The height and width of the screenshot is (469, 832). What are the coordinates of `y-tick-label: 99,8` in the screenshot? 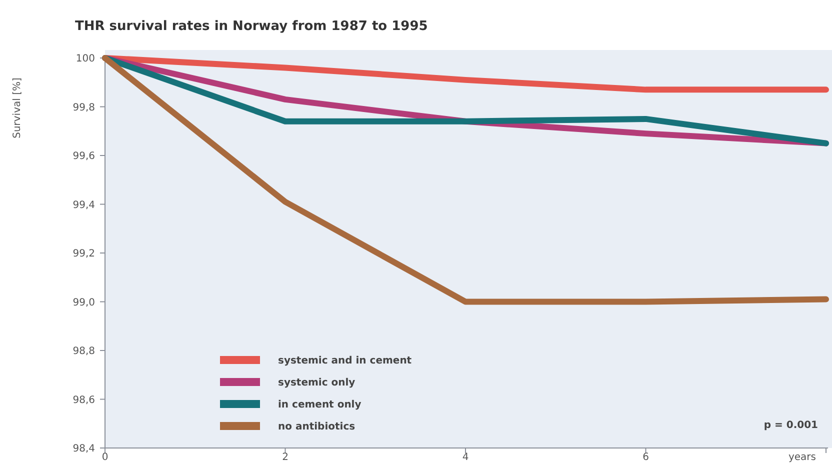 It's located at (83, 108).